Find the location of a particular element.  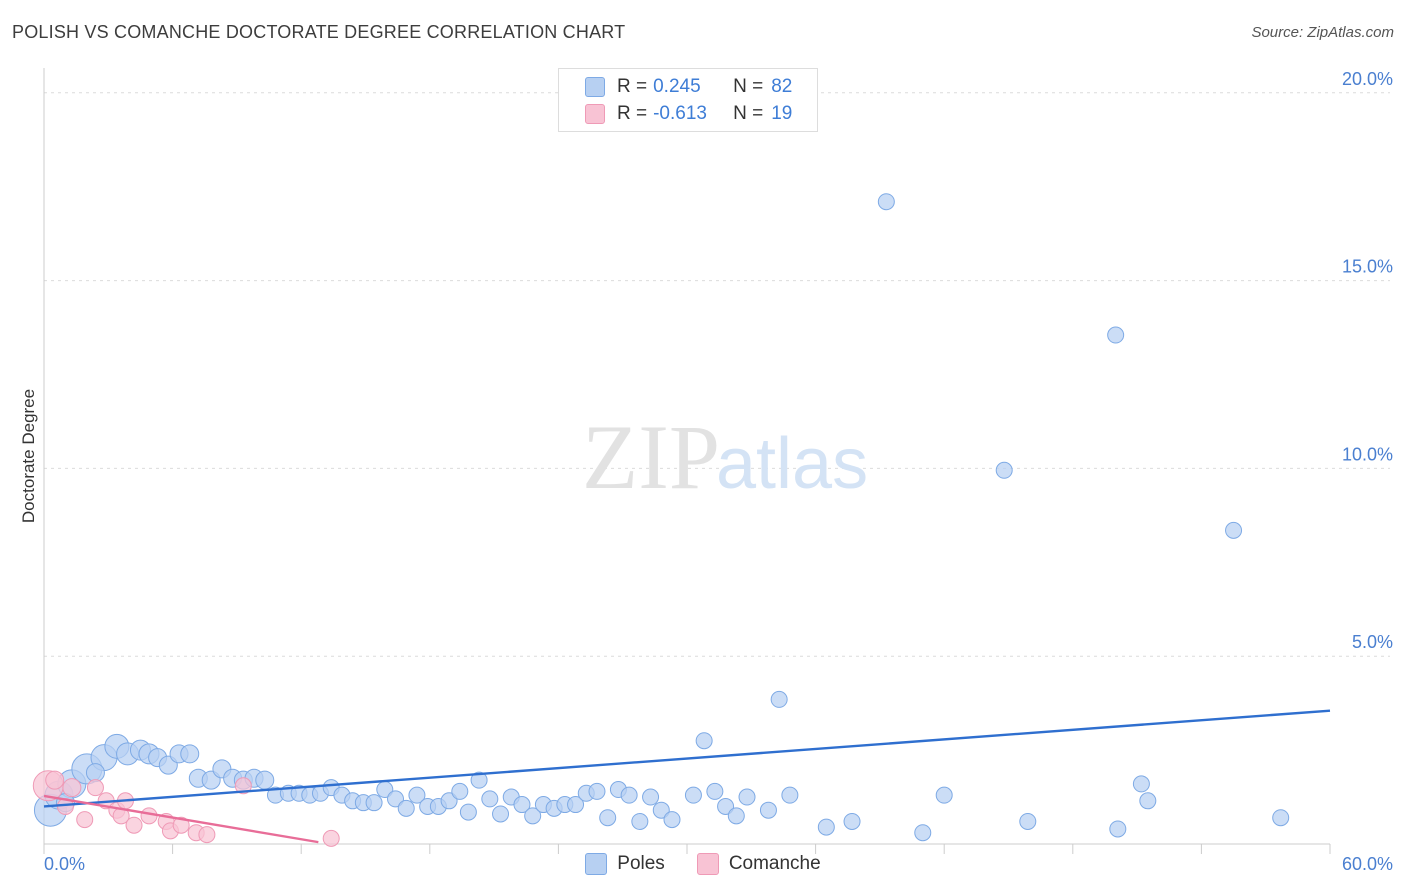

source-label: Source: ZipAtlas.com is located at coordinates (1322, 32).